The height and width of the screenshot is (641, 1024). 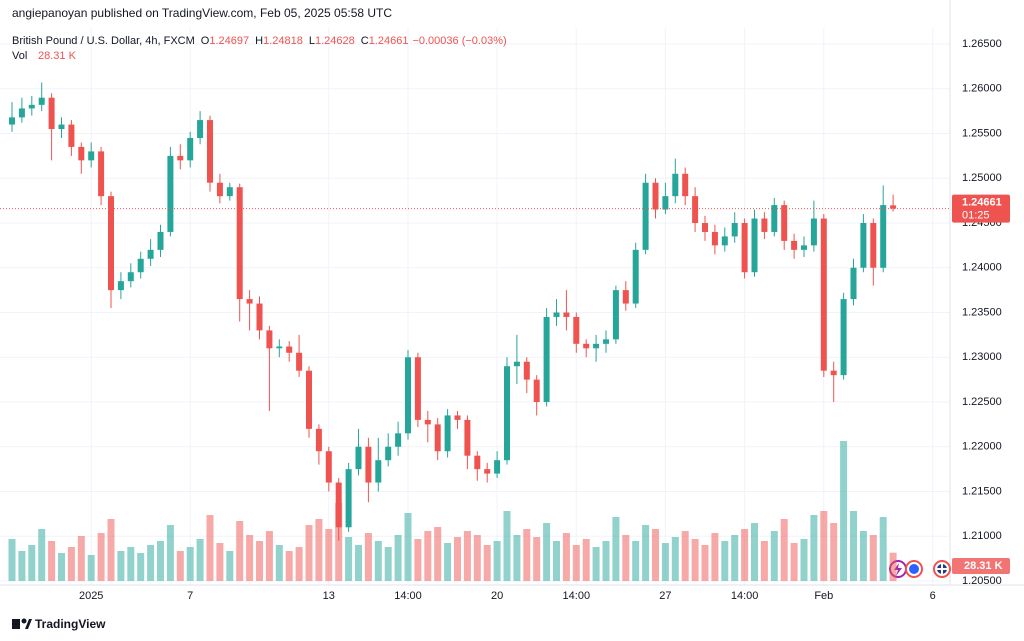 What do you see at coordinates (982, 312) in the screenshot?
I see `y-tick-label: 1.23500` at bounding box center [982, 312].